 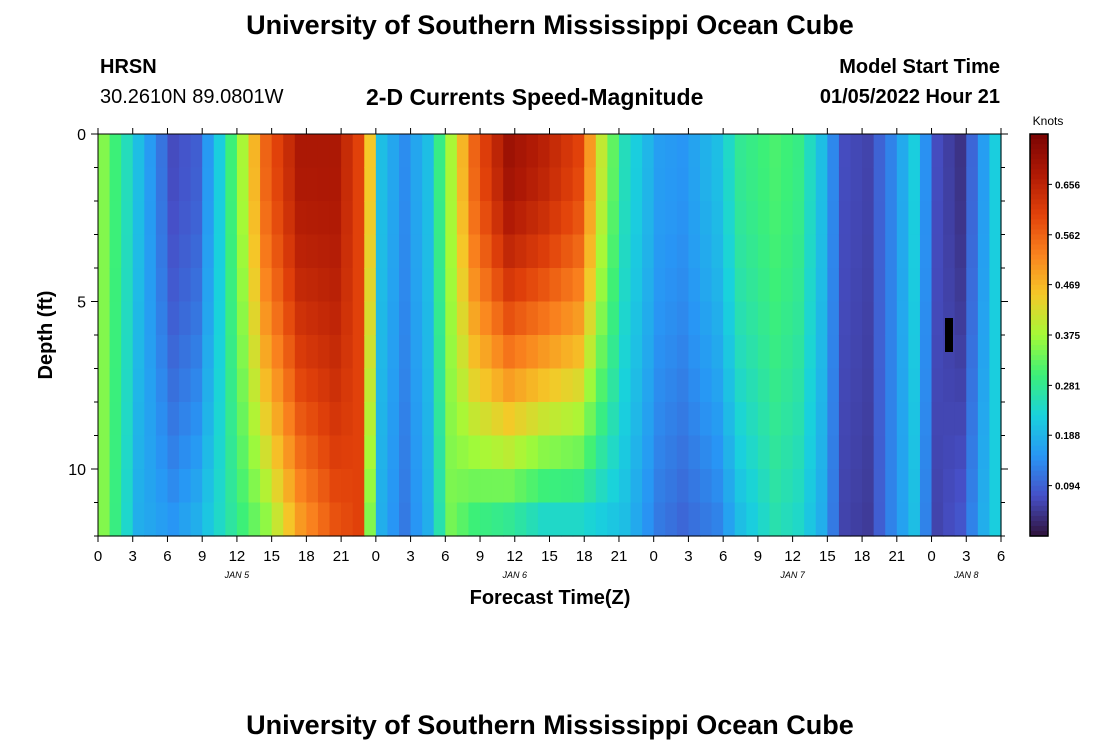 What do you see at coordinates (1048, 121) in the screenshot?
I see `colorbar-unit: Knots` at bounding box center [1048, 121].